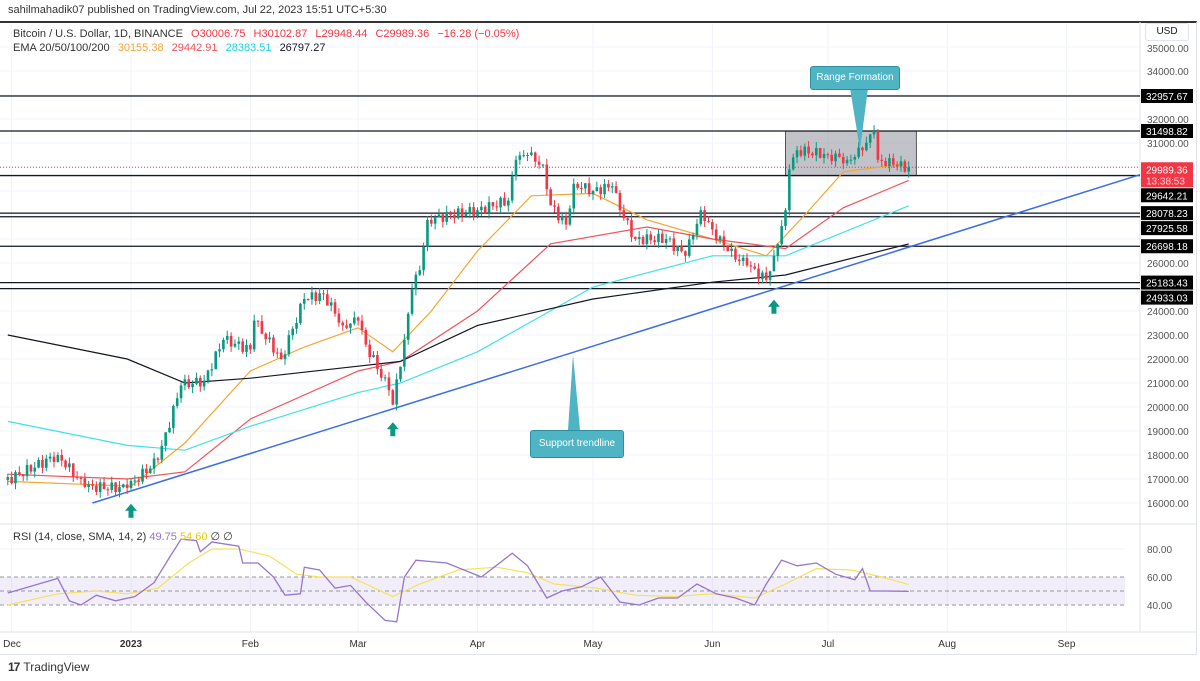 Image resolution: width=1200 pixels, height=681 pixels. I want to click on rsi-tick-label: 80.00, so click(1159, 550).